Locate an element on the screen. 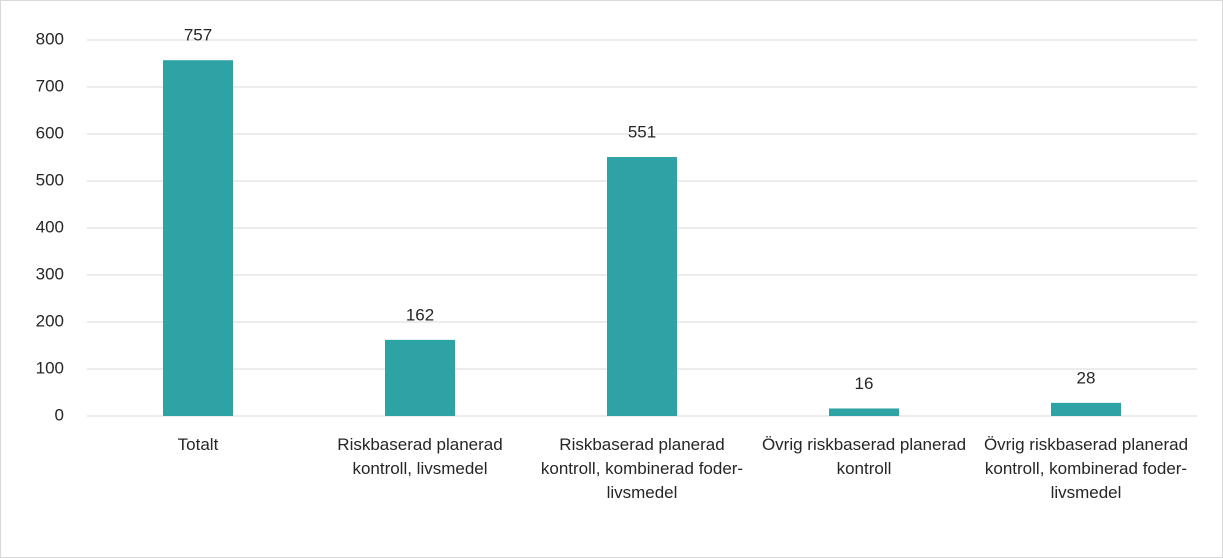 The width and height of the screenshot is (1223, 558). x-tick-label: Totalt is located at coordinates (198, 444).